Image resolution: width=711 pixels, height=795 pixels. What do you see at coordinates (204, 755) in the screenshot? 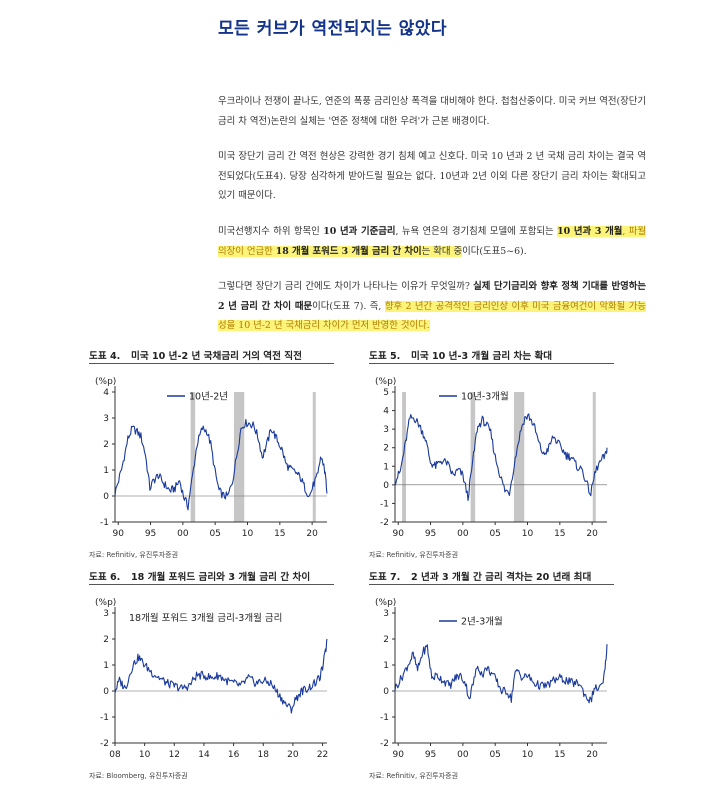
I see `x-tick-label: 14` at bounding box center [204, 755].